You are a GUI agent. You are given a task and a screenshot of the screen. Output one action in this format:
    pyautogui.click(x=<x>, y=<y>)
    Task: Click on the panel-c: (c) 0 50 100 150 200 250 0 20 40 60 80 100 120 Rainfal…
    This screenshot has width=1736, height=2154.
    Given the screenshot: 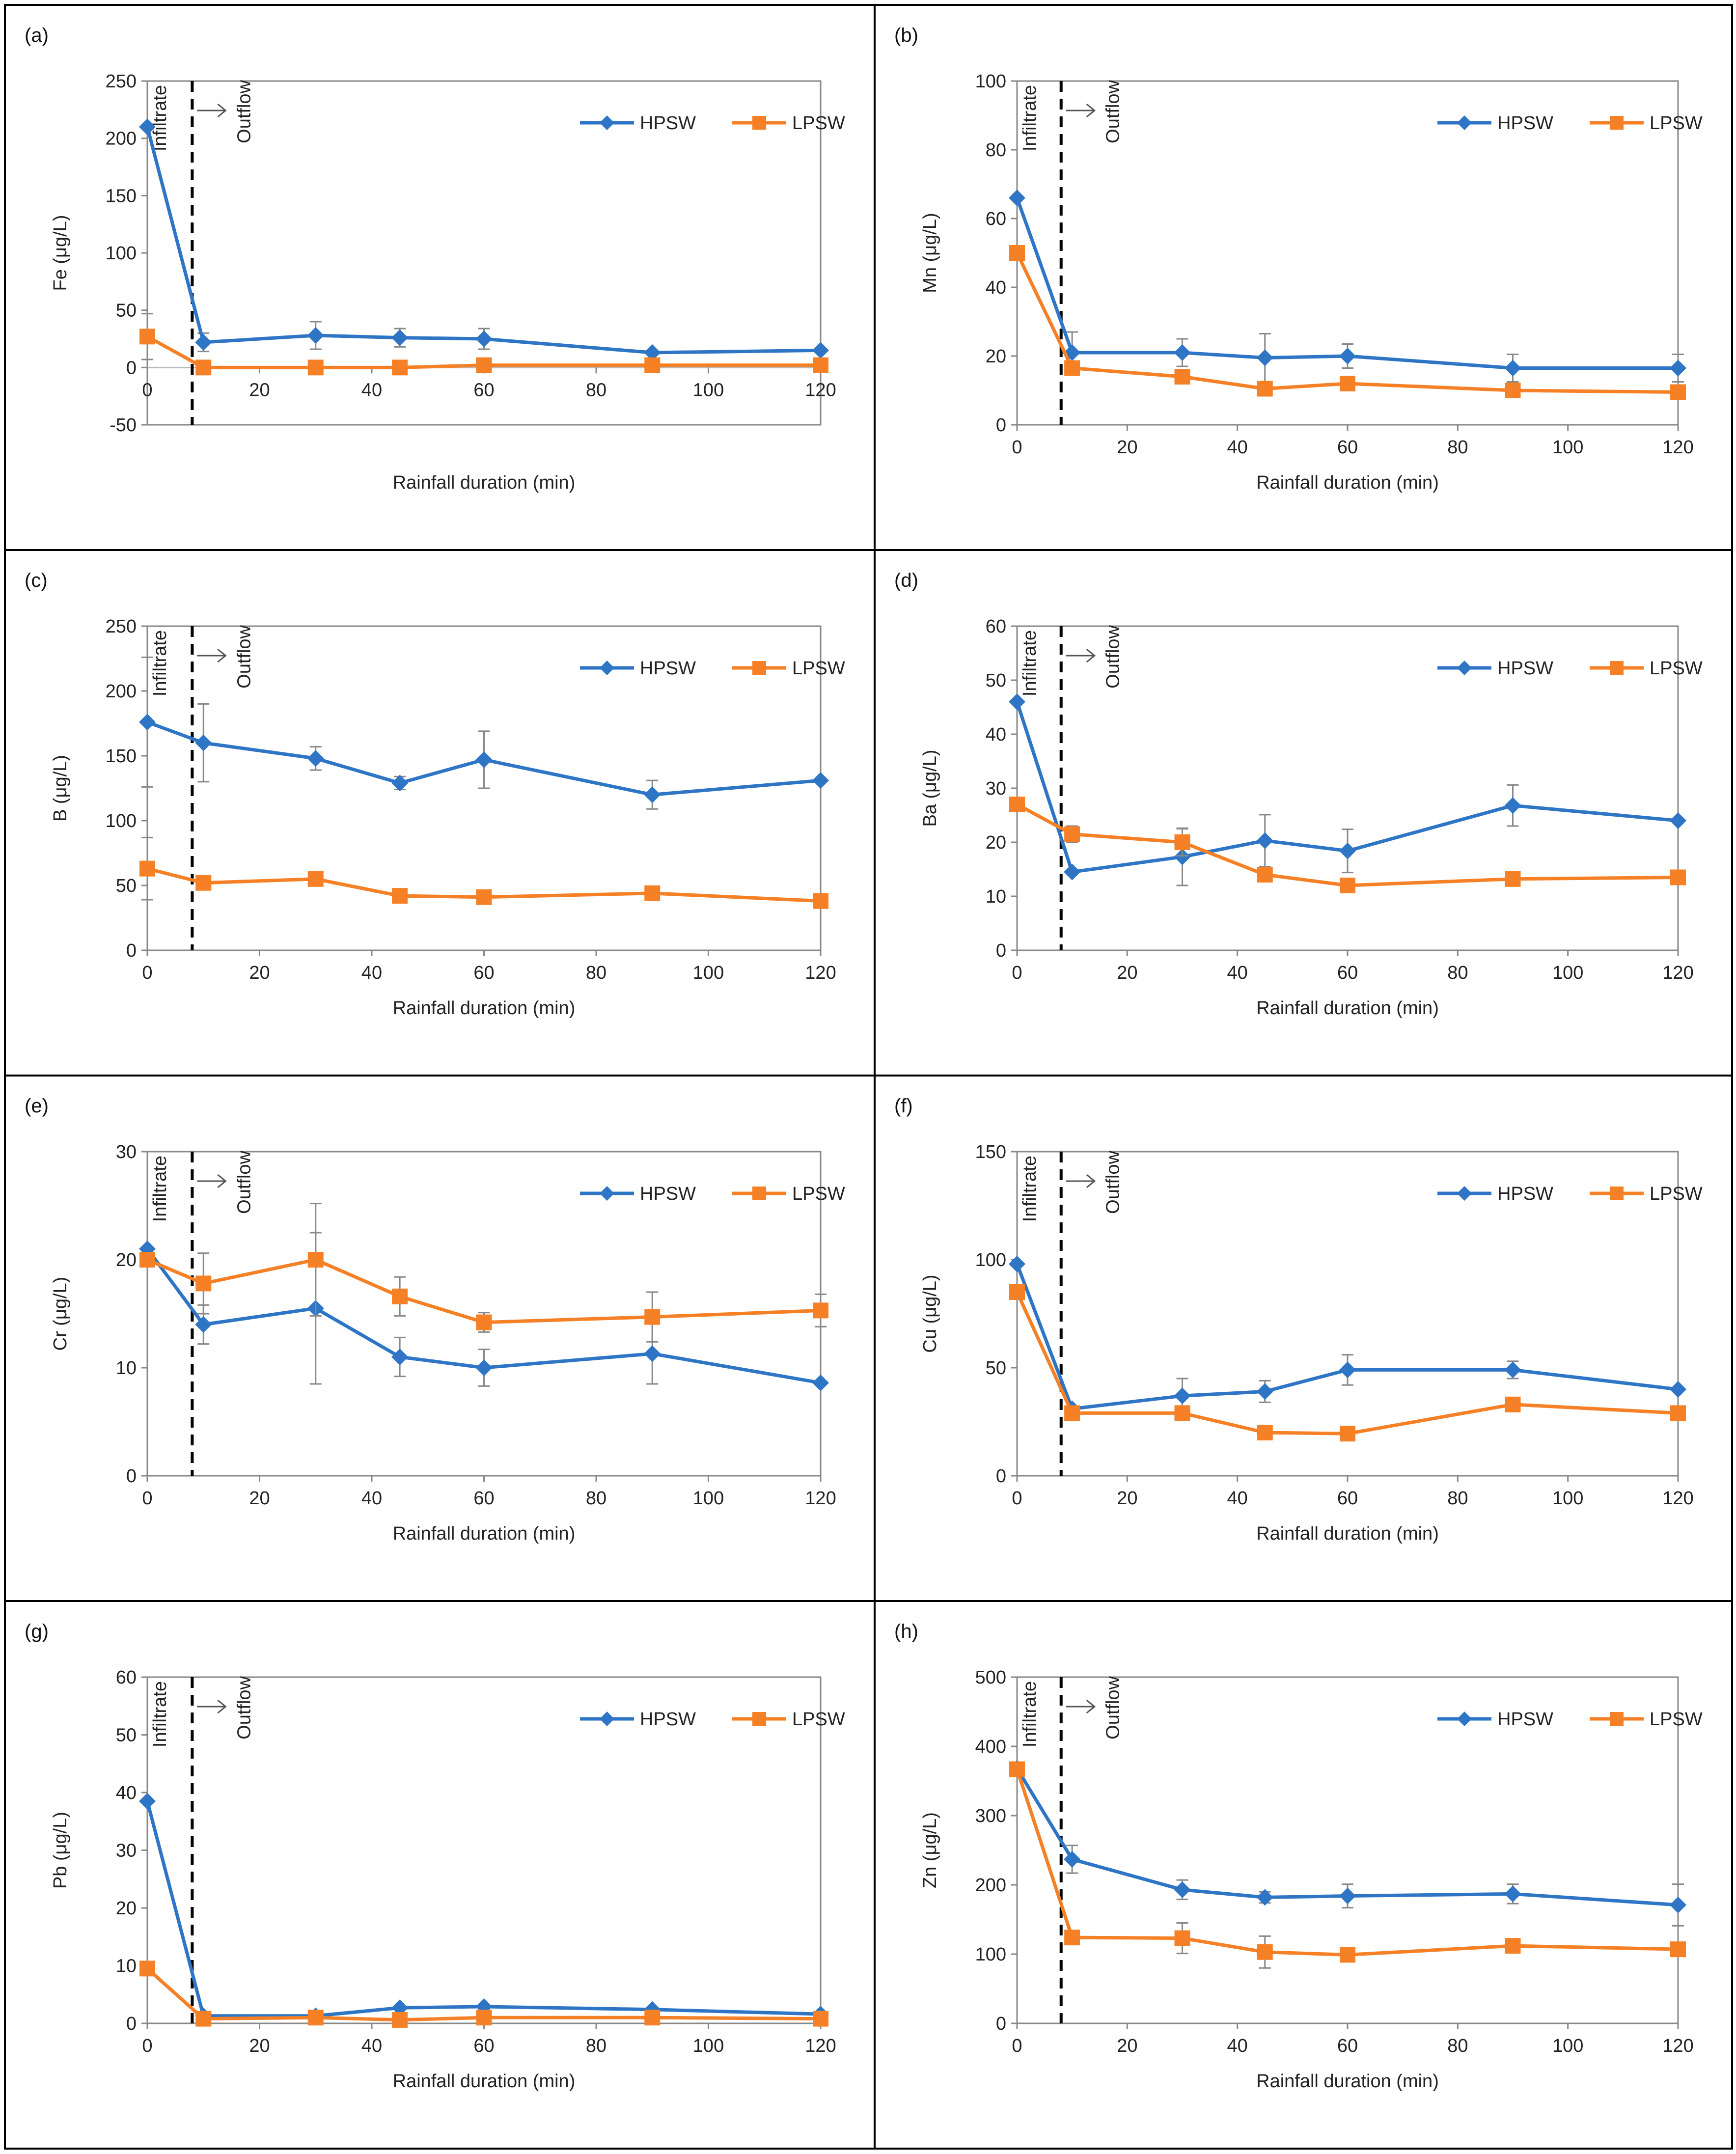 What is the action you would take?
    pyautogui.click(x=440, y=813)
    